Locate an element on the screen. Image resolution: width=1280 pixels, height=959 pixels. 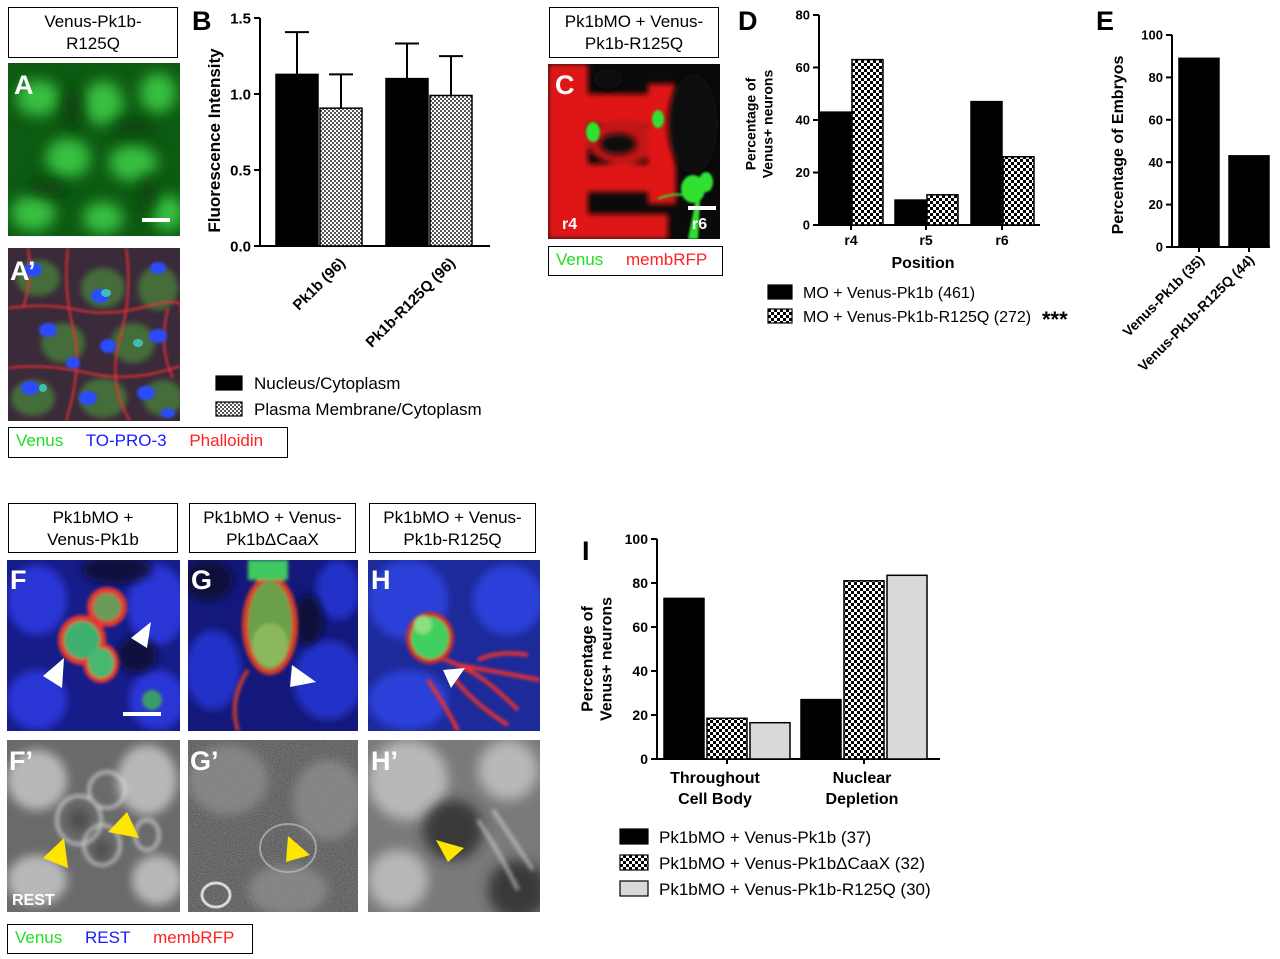
panel-f-prime-micrograph is located at coordinates (93, 826).